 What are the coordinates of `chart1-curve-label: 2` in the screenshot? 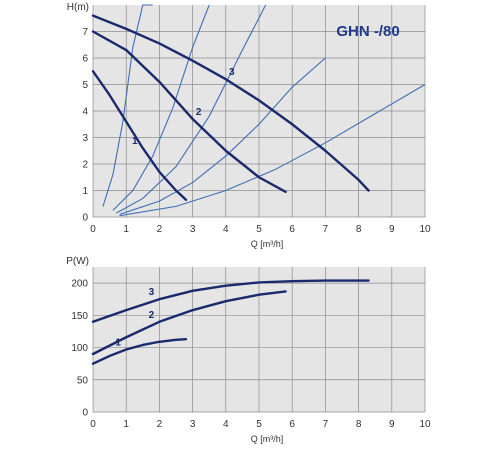 It's located at (199, 112).